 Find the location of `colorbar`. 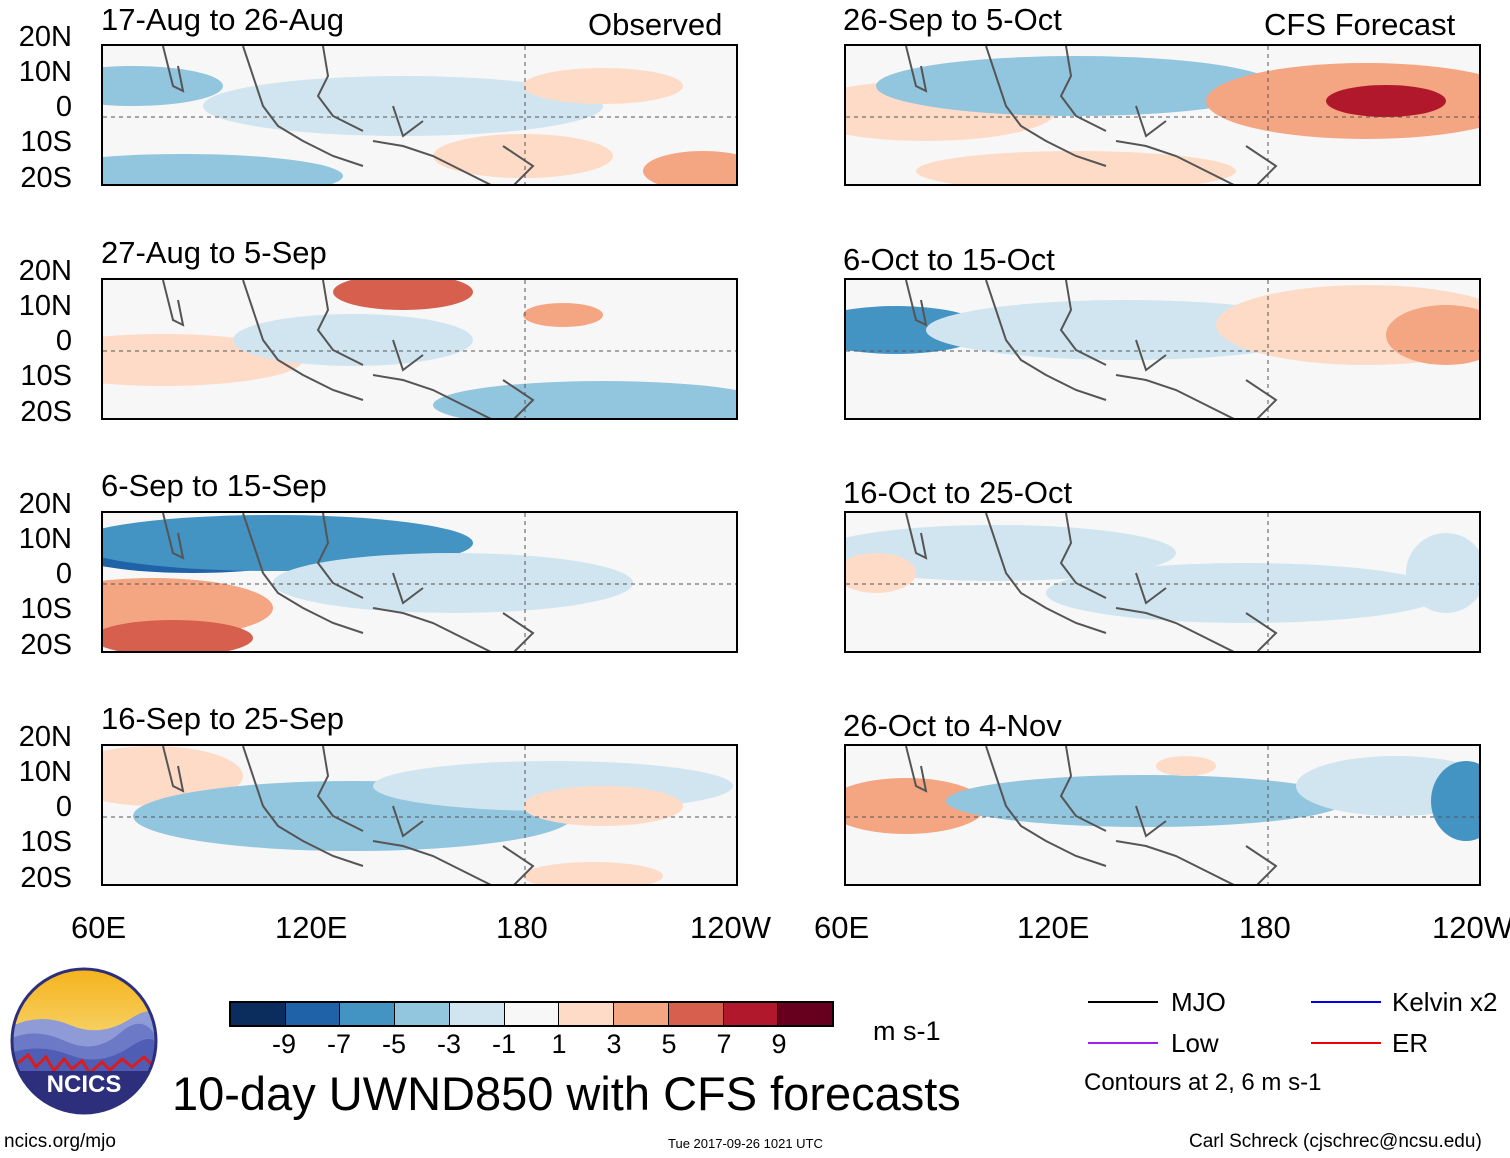

colorbar is located at coordinates (531, 1014).